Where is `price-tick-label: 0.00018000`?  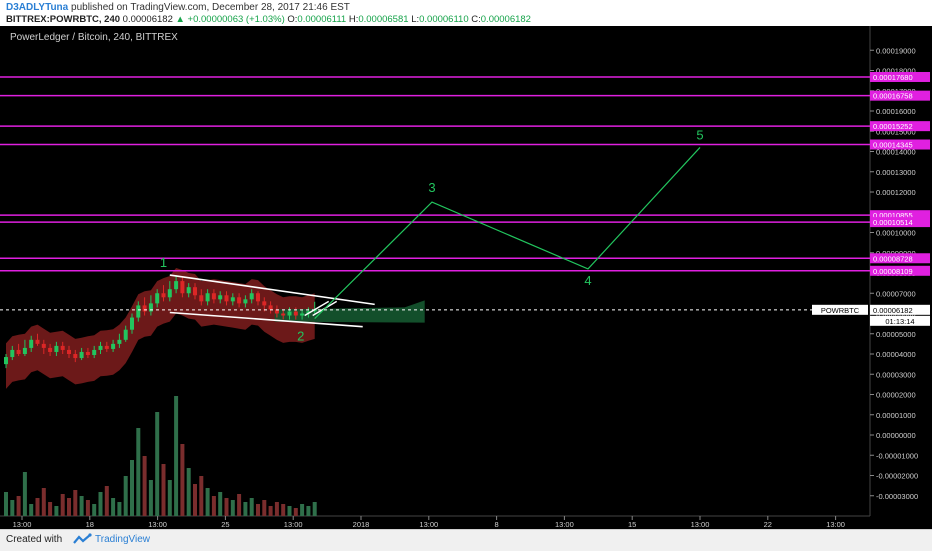
price-tick-label: 0.00018000 is located at coordinates (896, 71).